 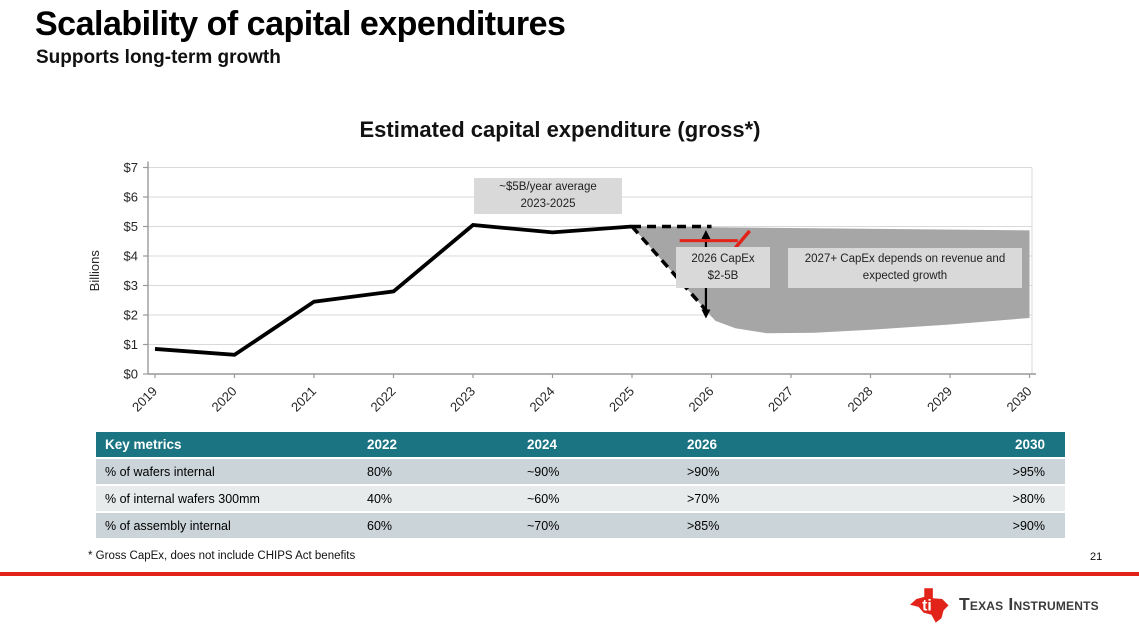 What do you see at coordinates (131, 167) in the screenshot?
I see `svg-text: $7` at bounding box center [131, 167].